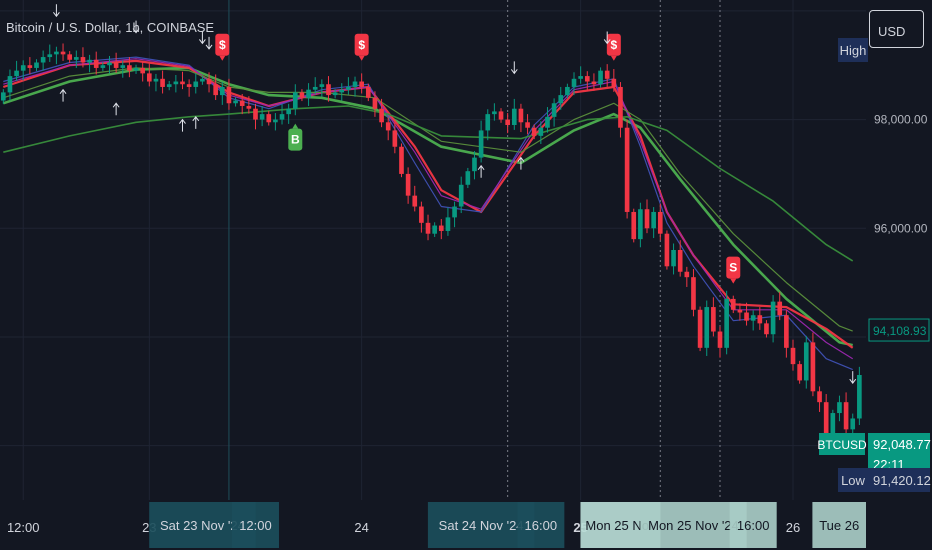 The height and width of the screenshot is (550, 932). I want to click on ma-value-box, so click(899, 330).